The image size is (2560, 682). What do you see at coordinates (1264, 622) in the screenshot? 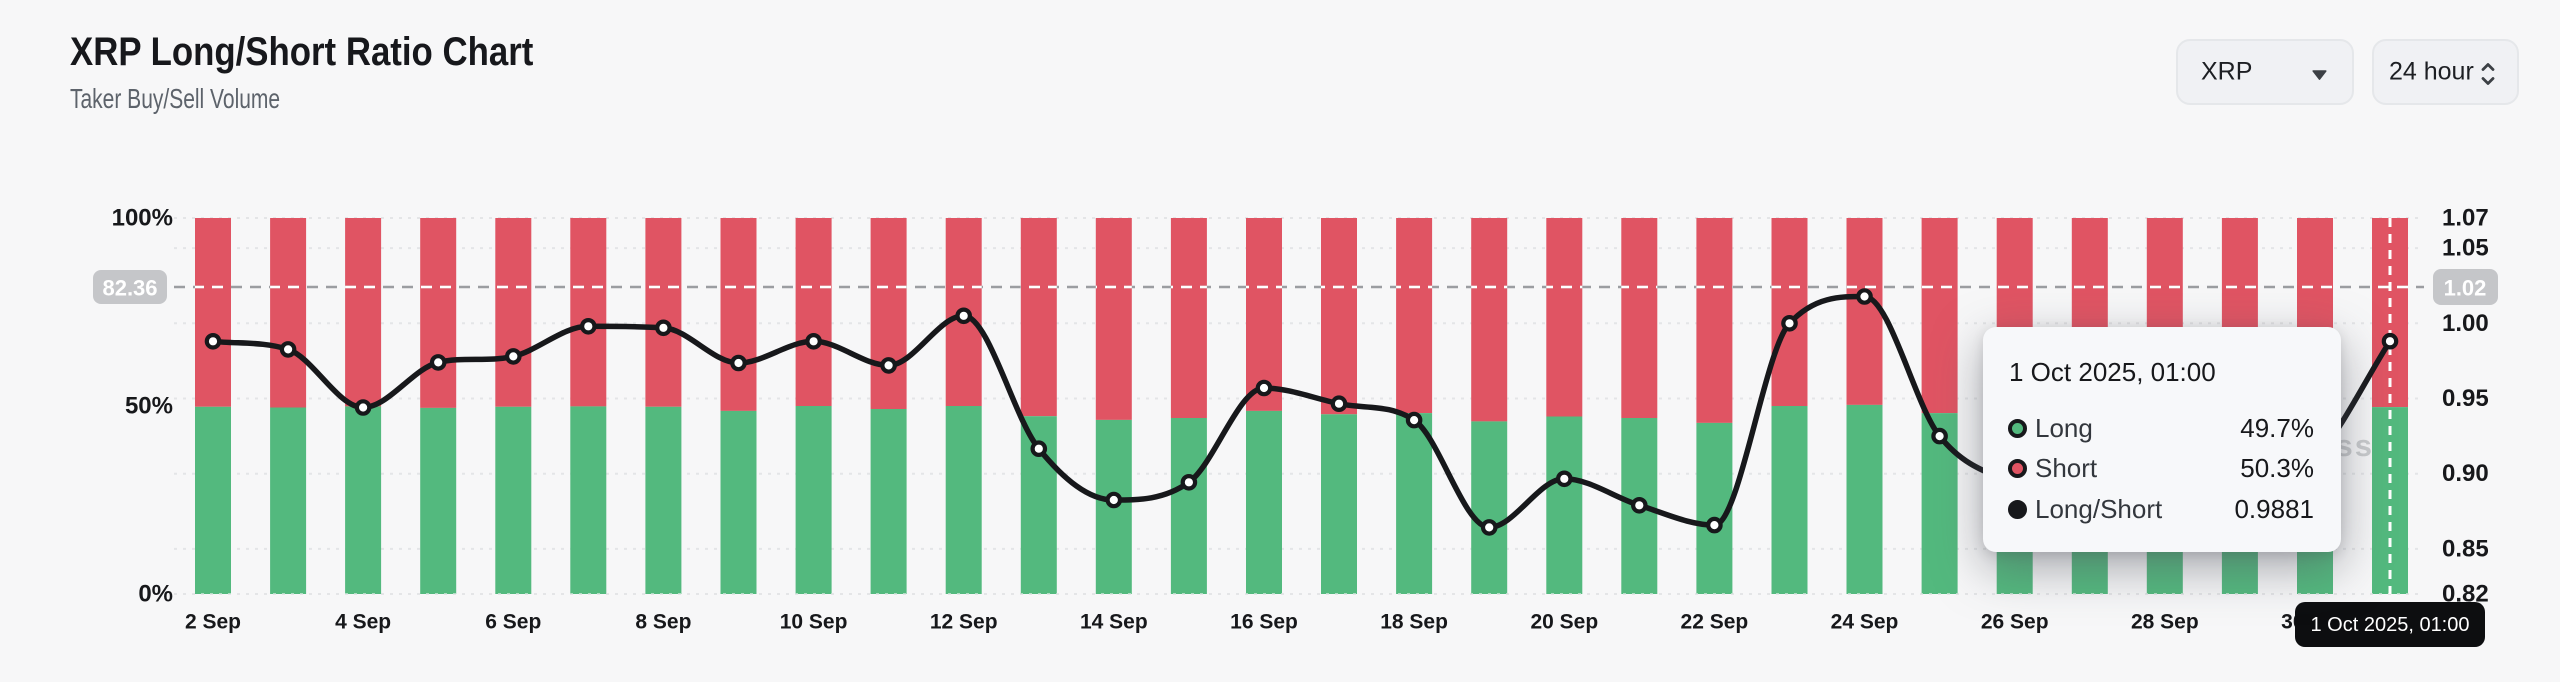
I see `svg-text: 16 Sep` at bounding box center [1264, 622].